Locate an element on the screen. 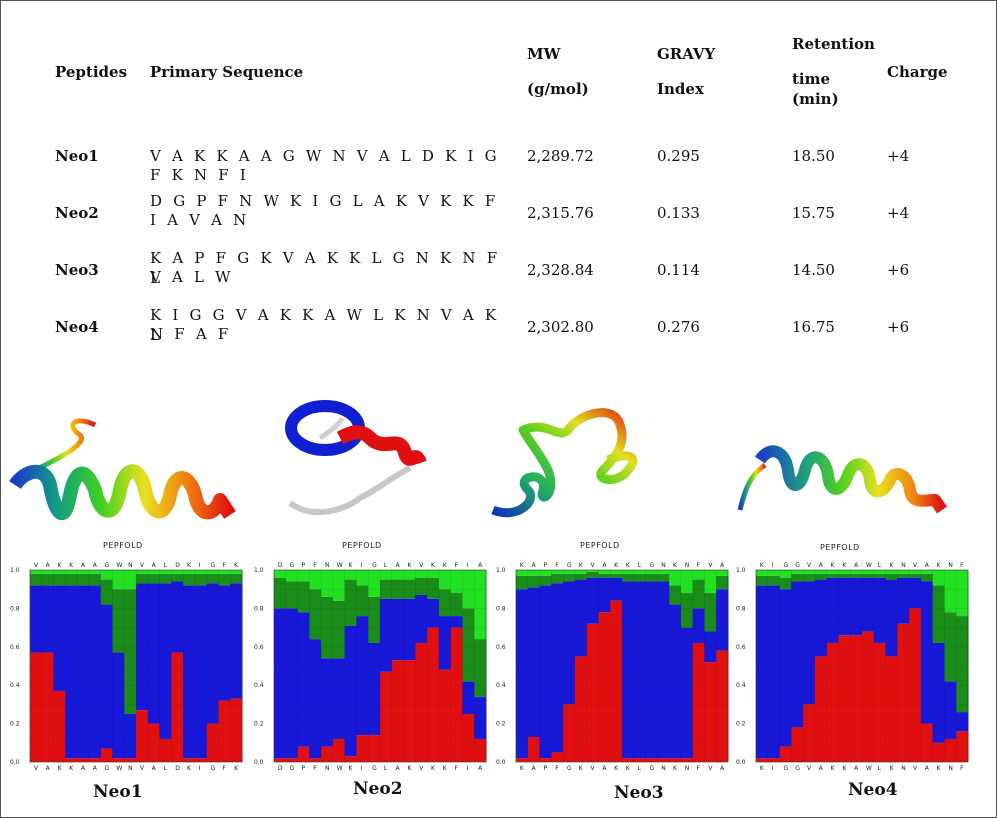 The image size is (997, 818). residue-label-top: V is located at coordinates (421, 565).